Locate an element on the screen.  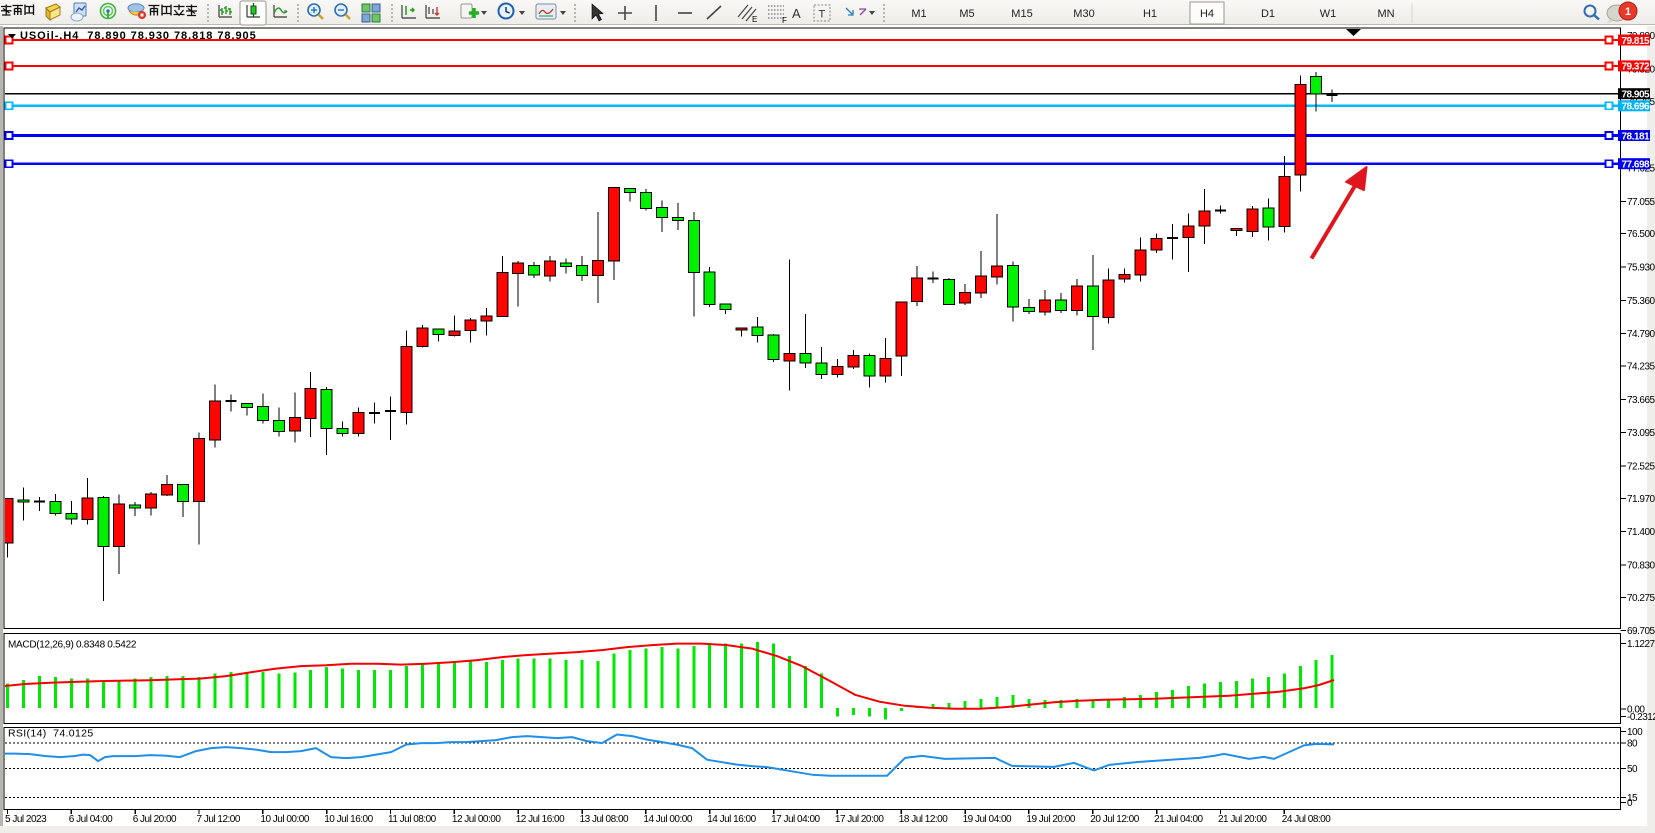
svg-text: 80 is located at coordinates (1632, 744).